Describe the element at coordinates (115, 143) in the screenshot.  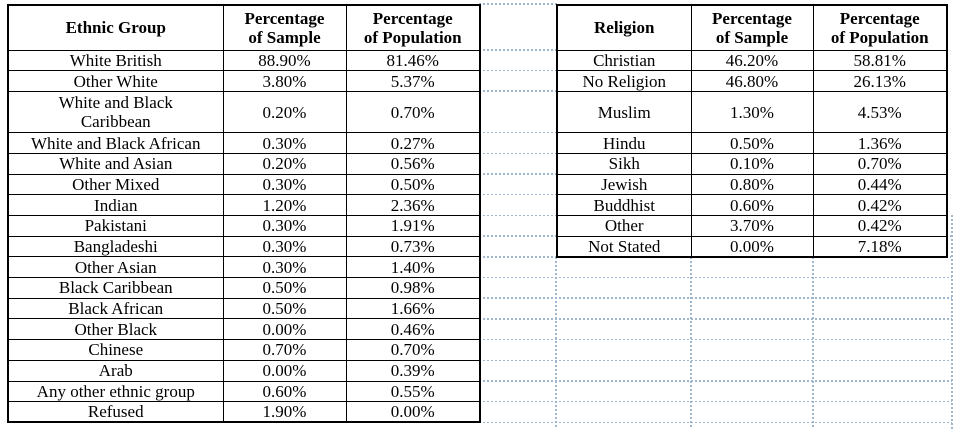
I see `cell: White and Black African` at that location.